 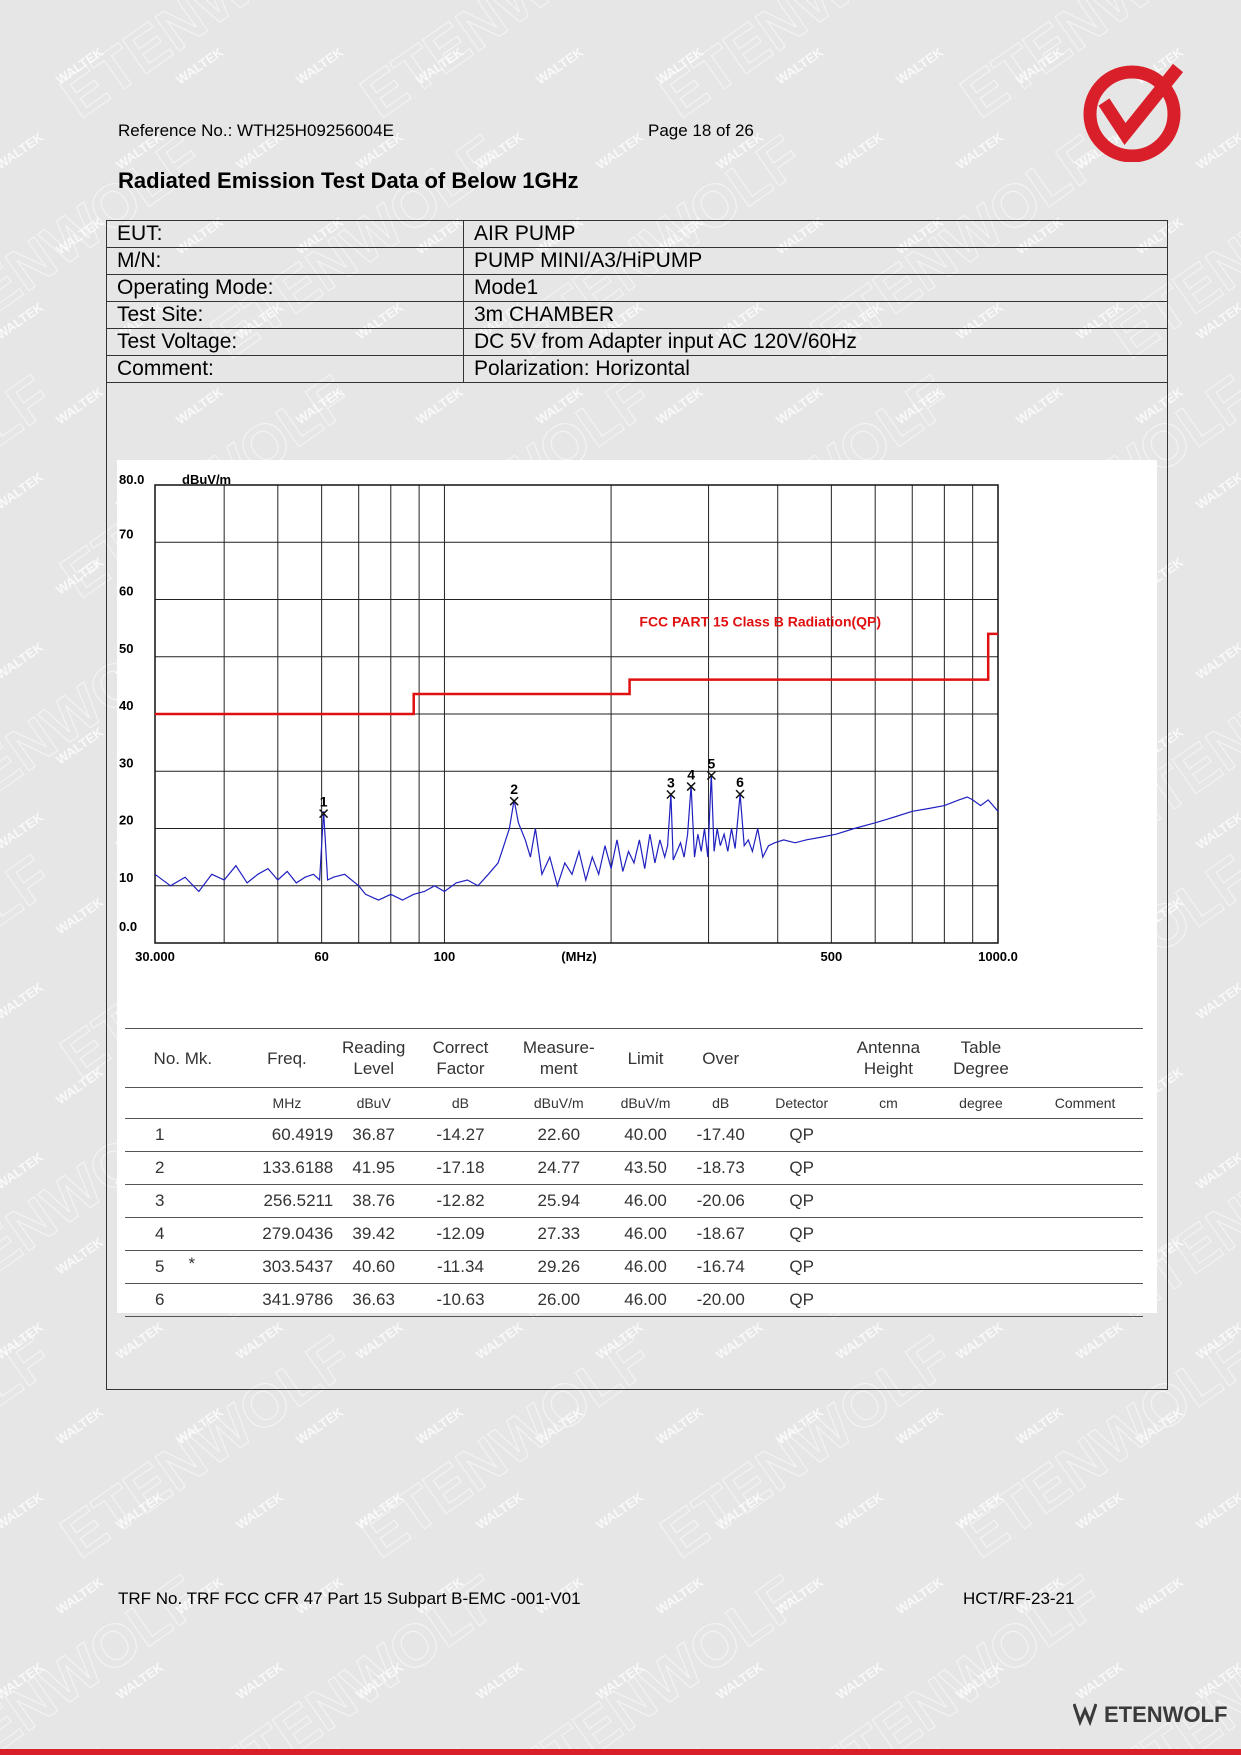 I want to click on column-header: Reading Level, so click(x=374, y=1058).